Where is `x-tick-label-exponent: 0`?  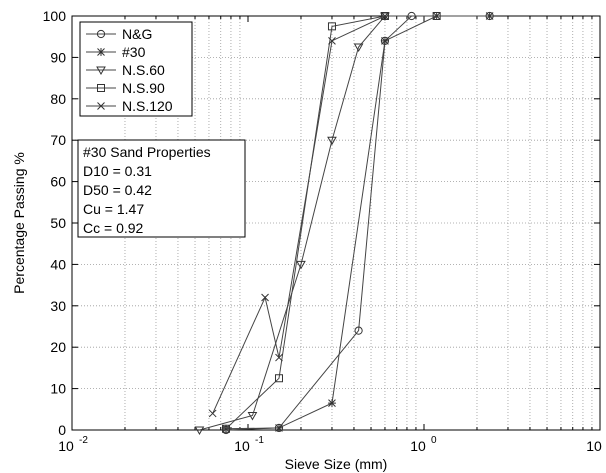
x-tick-label-exponent: 0 is located at coordinates (434, 440).